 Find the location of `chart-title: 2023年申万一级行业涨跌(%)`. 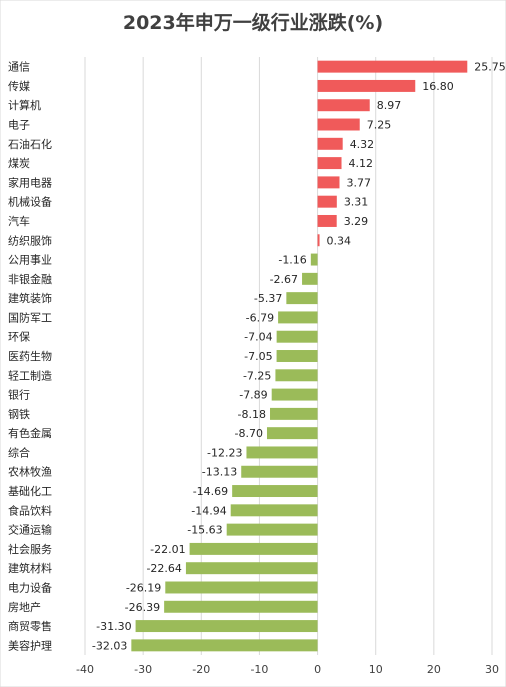

chart-title: 2023年申万一级行业涨跌(%) is located at coordinates (253, 22).